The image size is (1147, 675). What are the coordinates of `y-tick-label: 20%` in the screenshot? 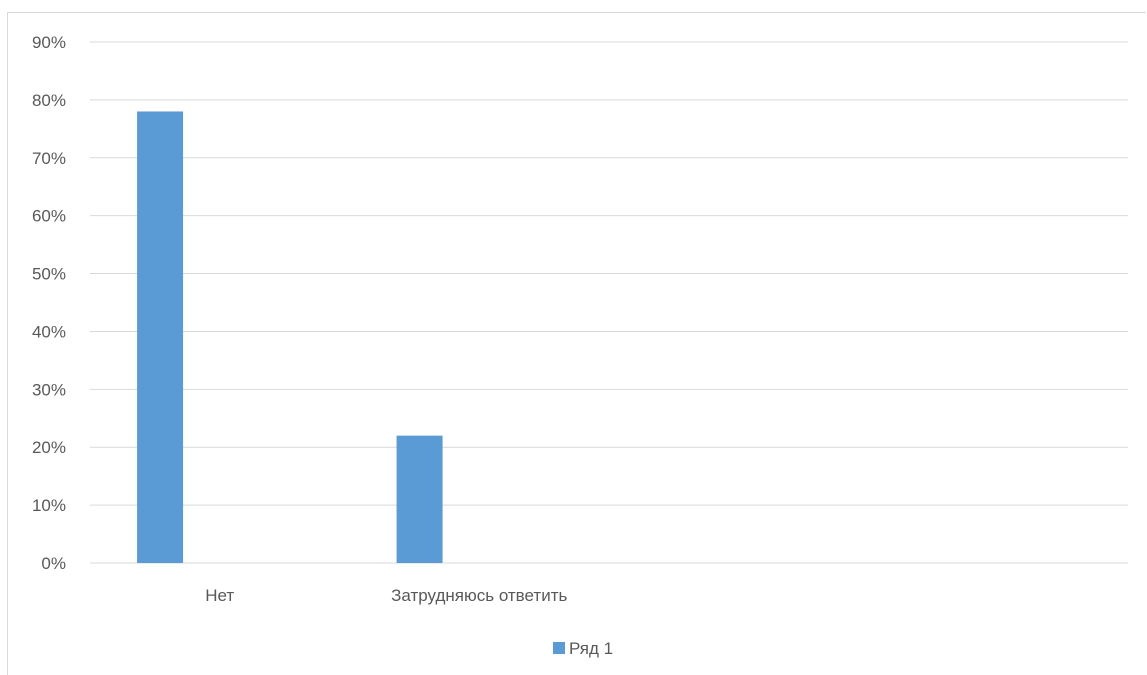 It's located at (49, 447).